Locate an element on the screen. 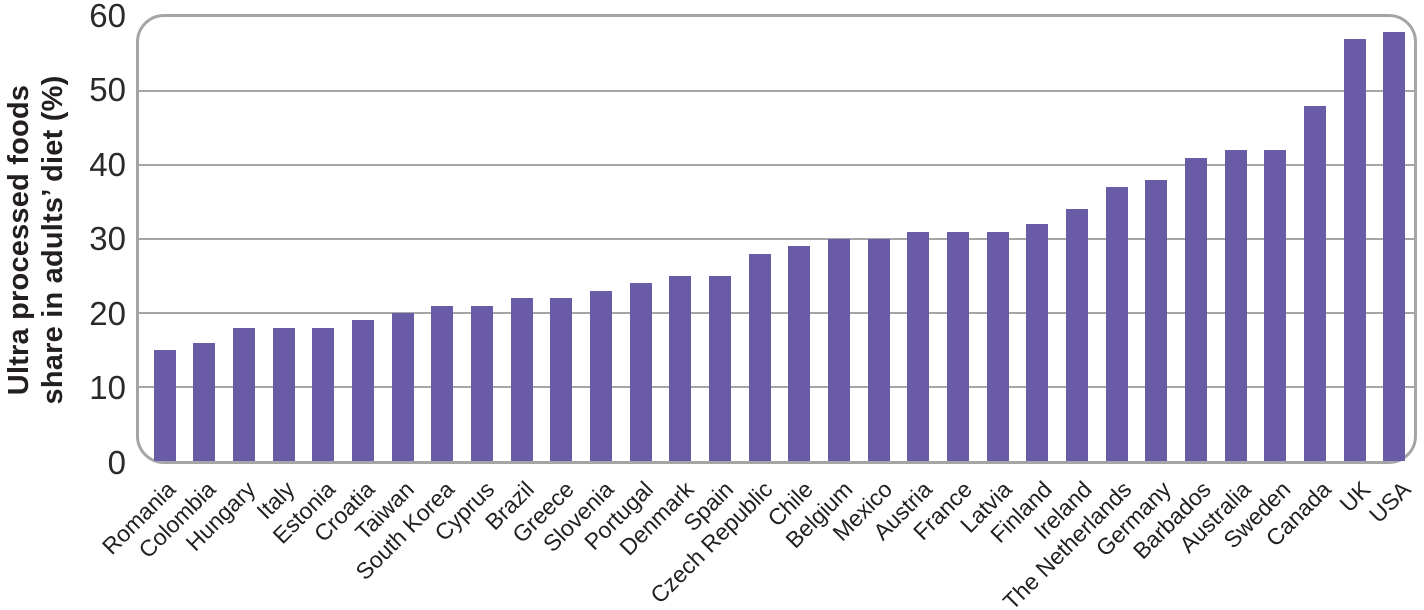 This screenshot has height=610, width=1424. bar-estonia is located at coordinates (323, 394).